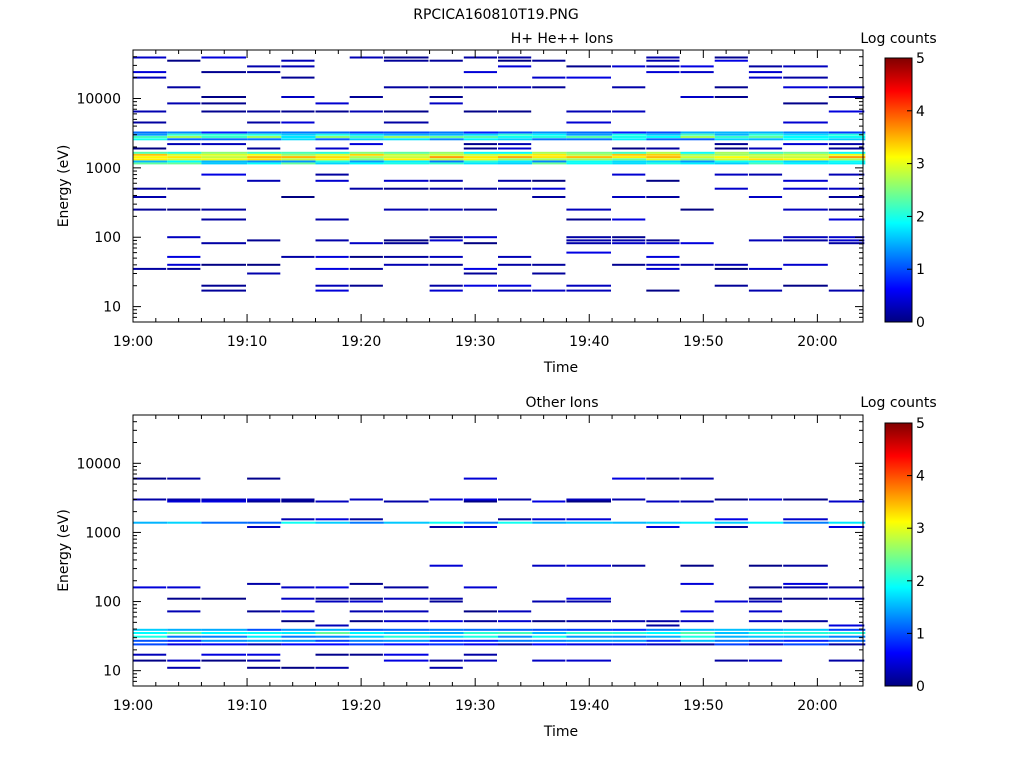 This screenshot has width=1024, height=768. I want to click on panel-title: H+ He++ Ions, so click(562, 39).